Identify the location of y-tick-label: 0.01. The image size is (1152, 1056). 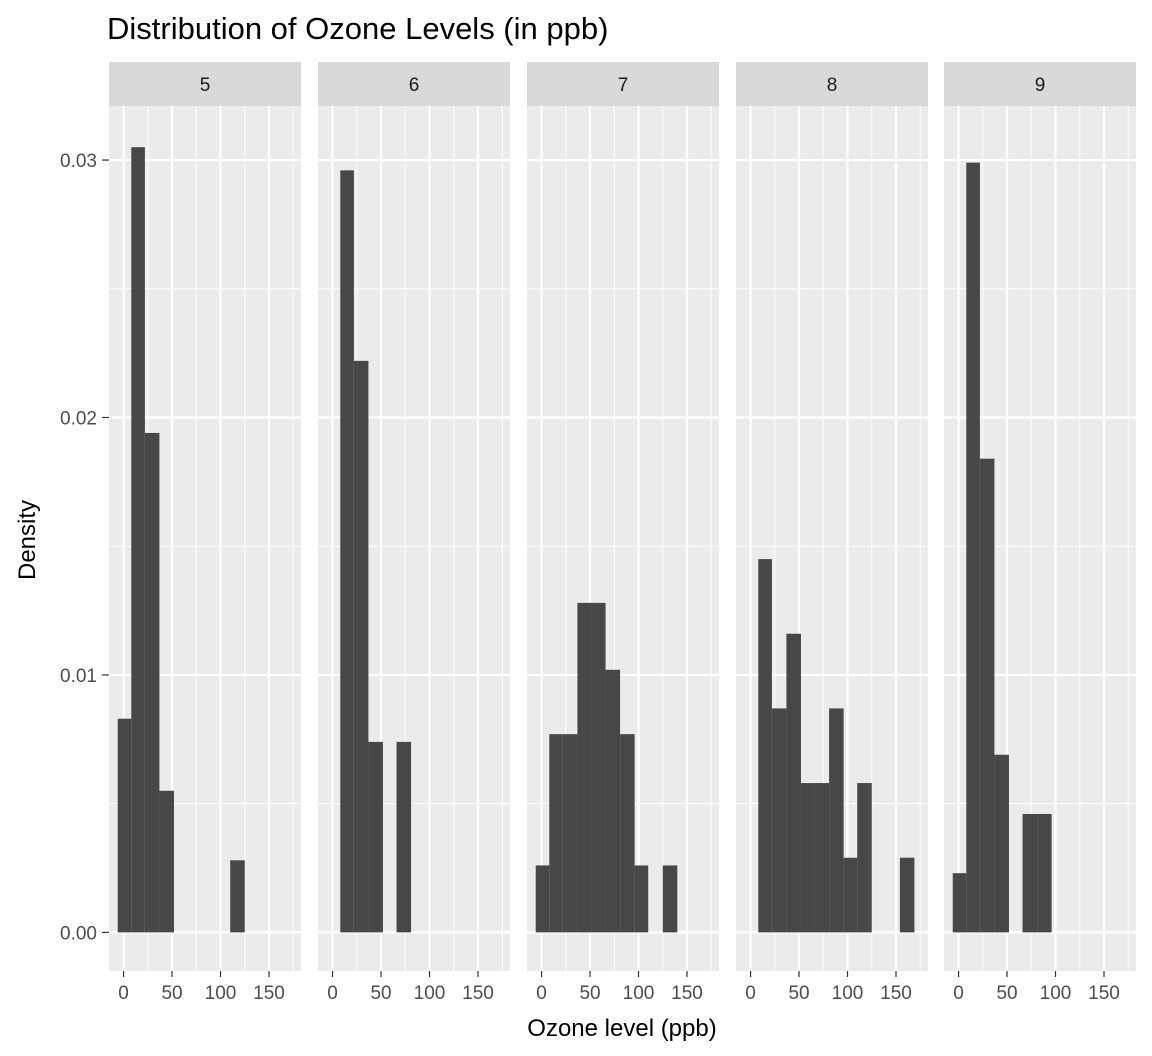
(78, 676).